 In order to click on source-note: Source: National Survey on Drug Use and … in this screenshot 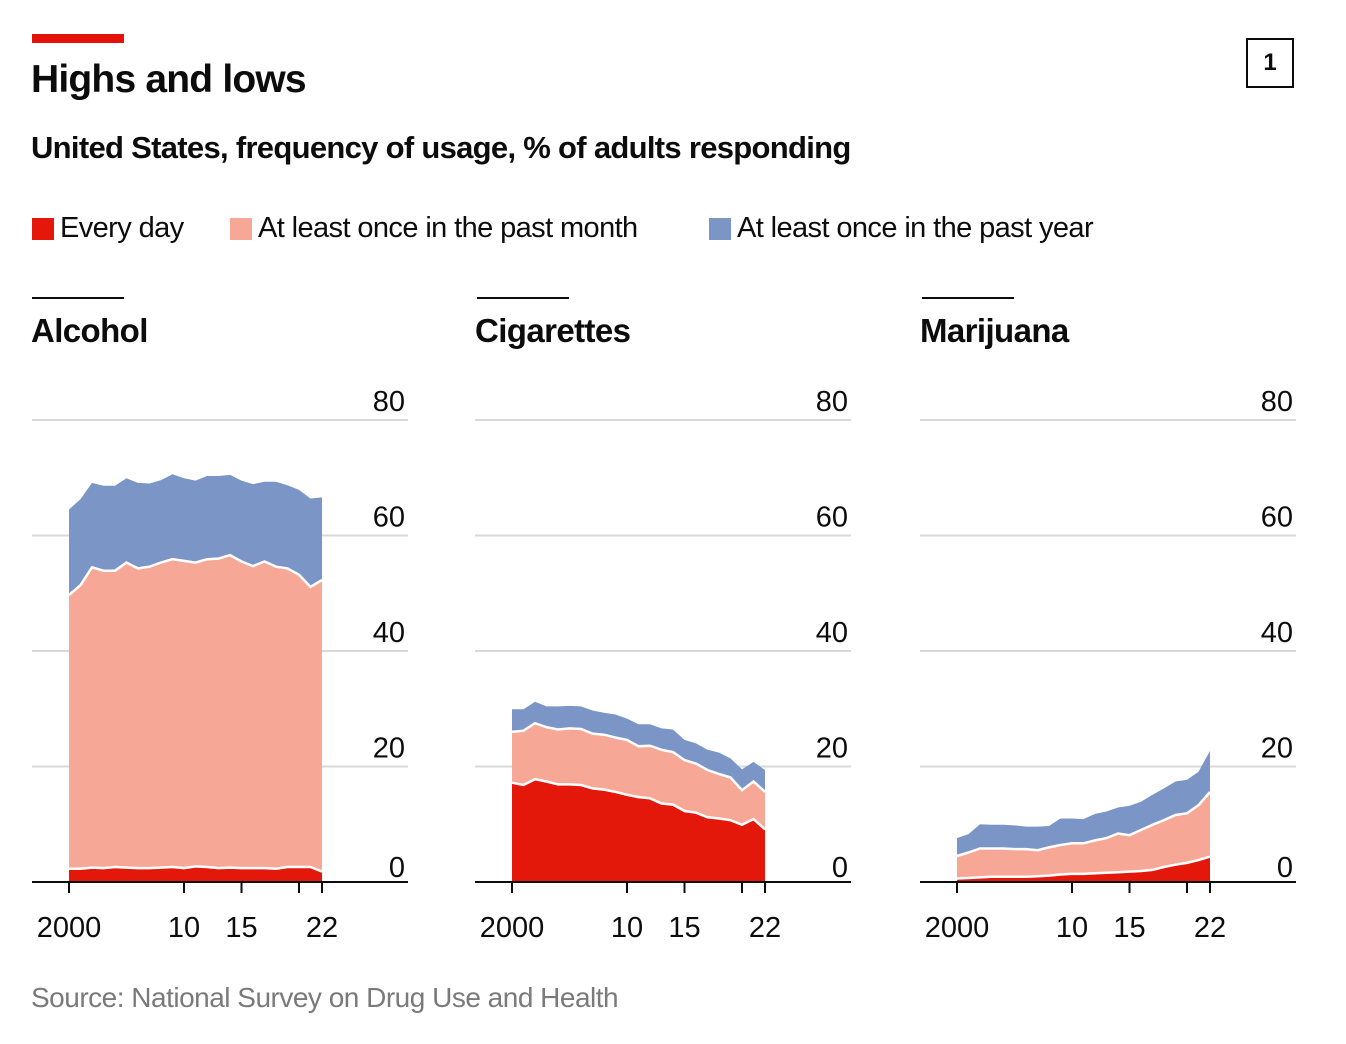, I will do `click(325, 997)`.